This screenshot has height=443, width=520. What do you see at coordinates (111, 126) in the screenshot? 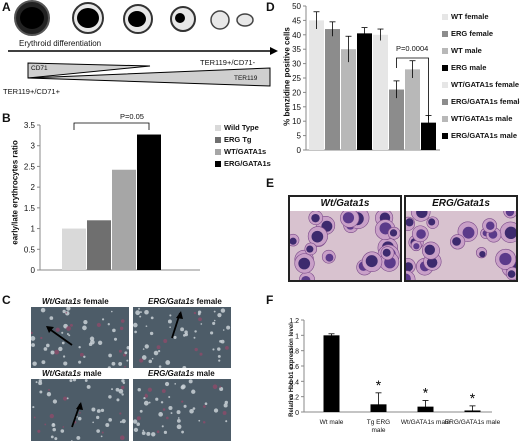
I see `significance-bracket` at bounding box center [111, 126].